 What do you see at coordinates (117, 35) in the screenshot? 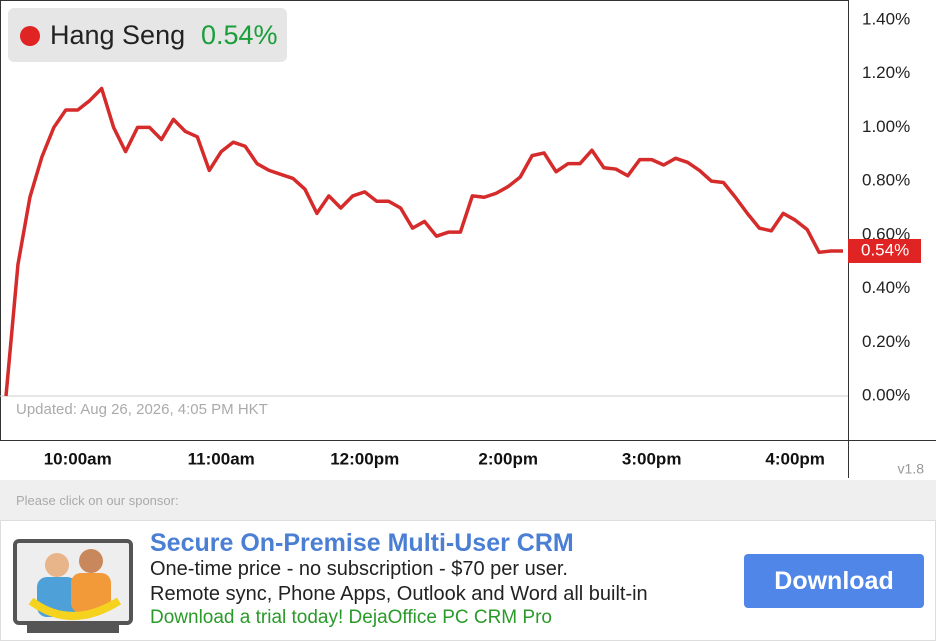
I see `legend-name: Hang Seng` at bounding box center [117, 35].